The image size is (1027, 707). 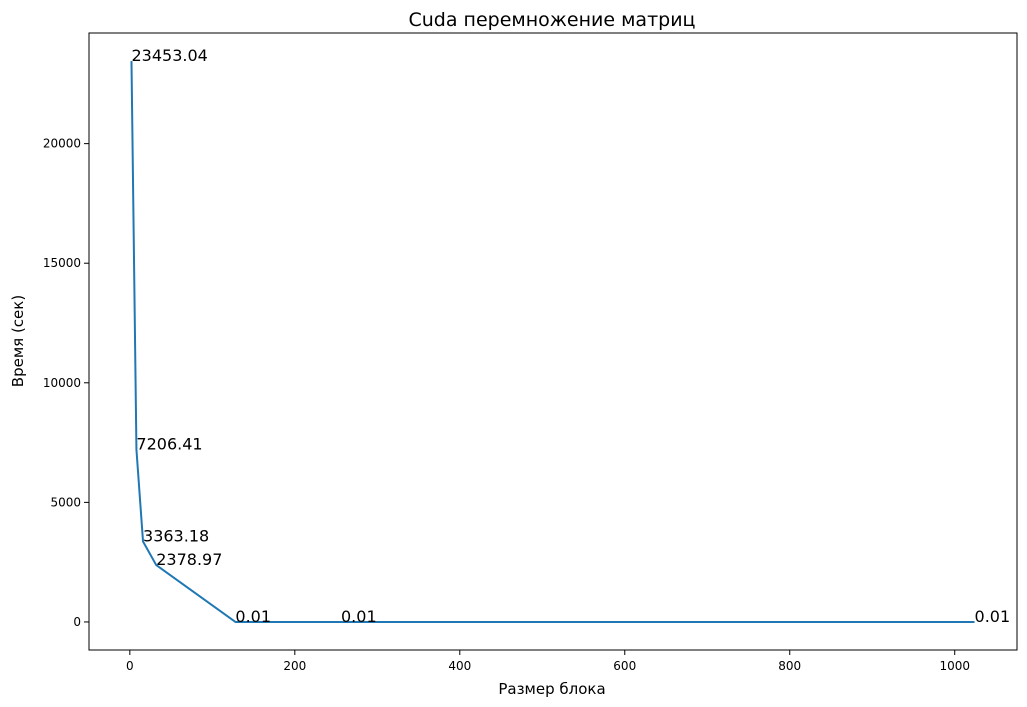 What do you see at coordinates (77, 622) in the screenshot?
I see `y-tick-label: 0` at bounding box center [77, 622].